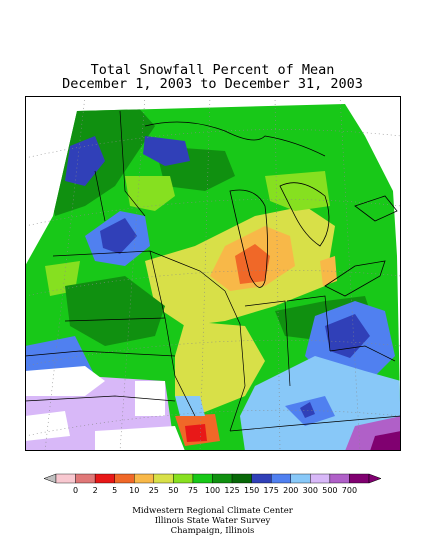 The width and height of the screenshot is (425, 550). What do you see at coordinates (375, 478) in the screenshot?
I see `legend-arrow-high` at bounding box center [375, 478].